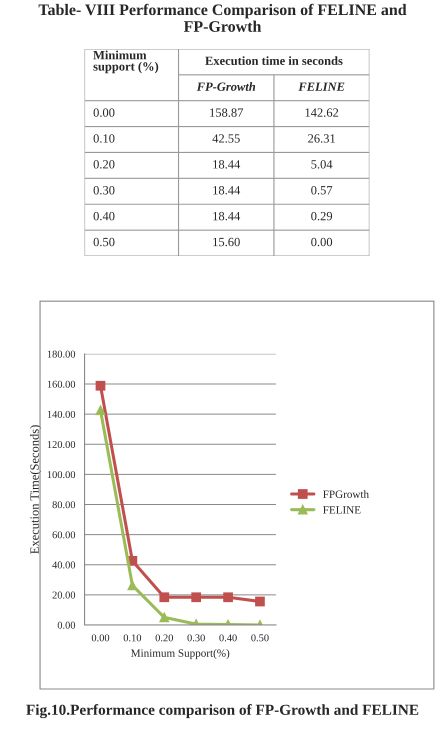 The height and width of the screenshot is (753, 445). Describe the element at coordinates (274, 61) in the screenshot. I see `text: Execution time in seconds` at that location.